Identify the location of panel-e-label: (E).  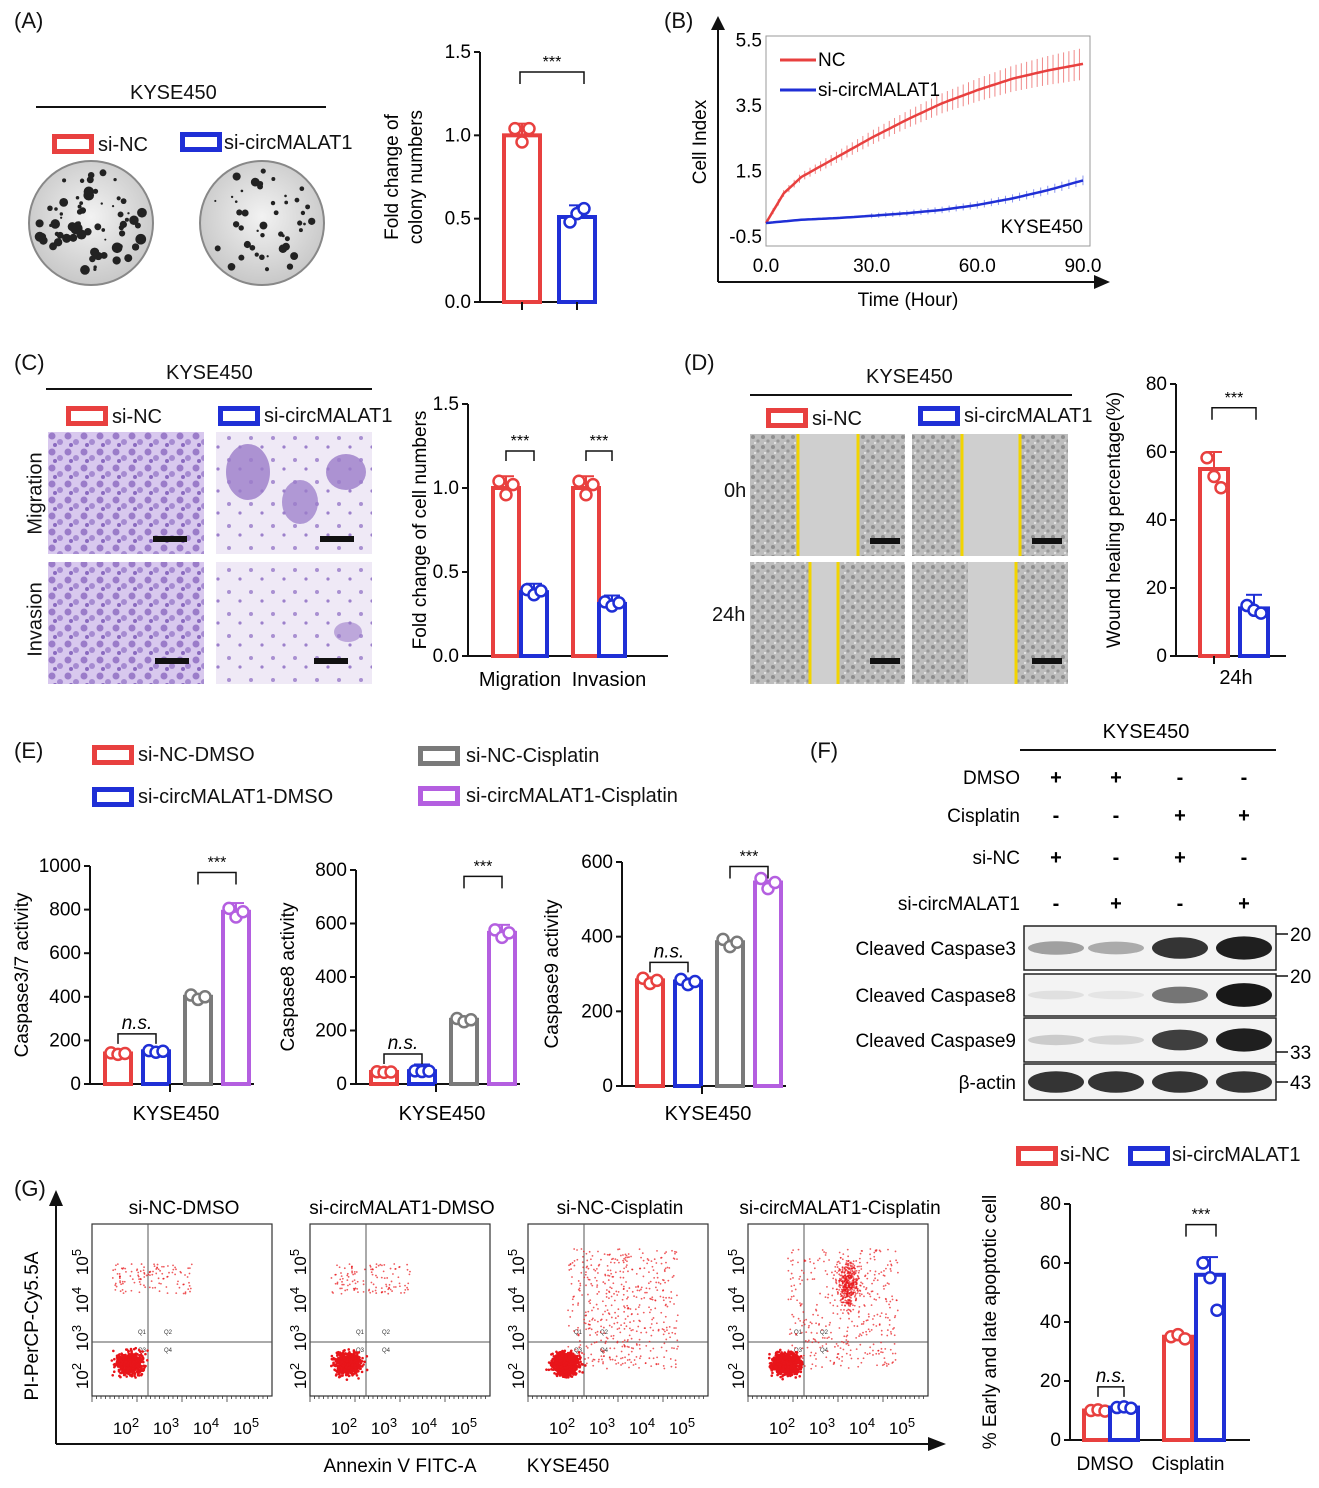
(29, 750).